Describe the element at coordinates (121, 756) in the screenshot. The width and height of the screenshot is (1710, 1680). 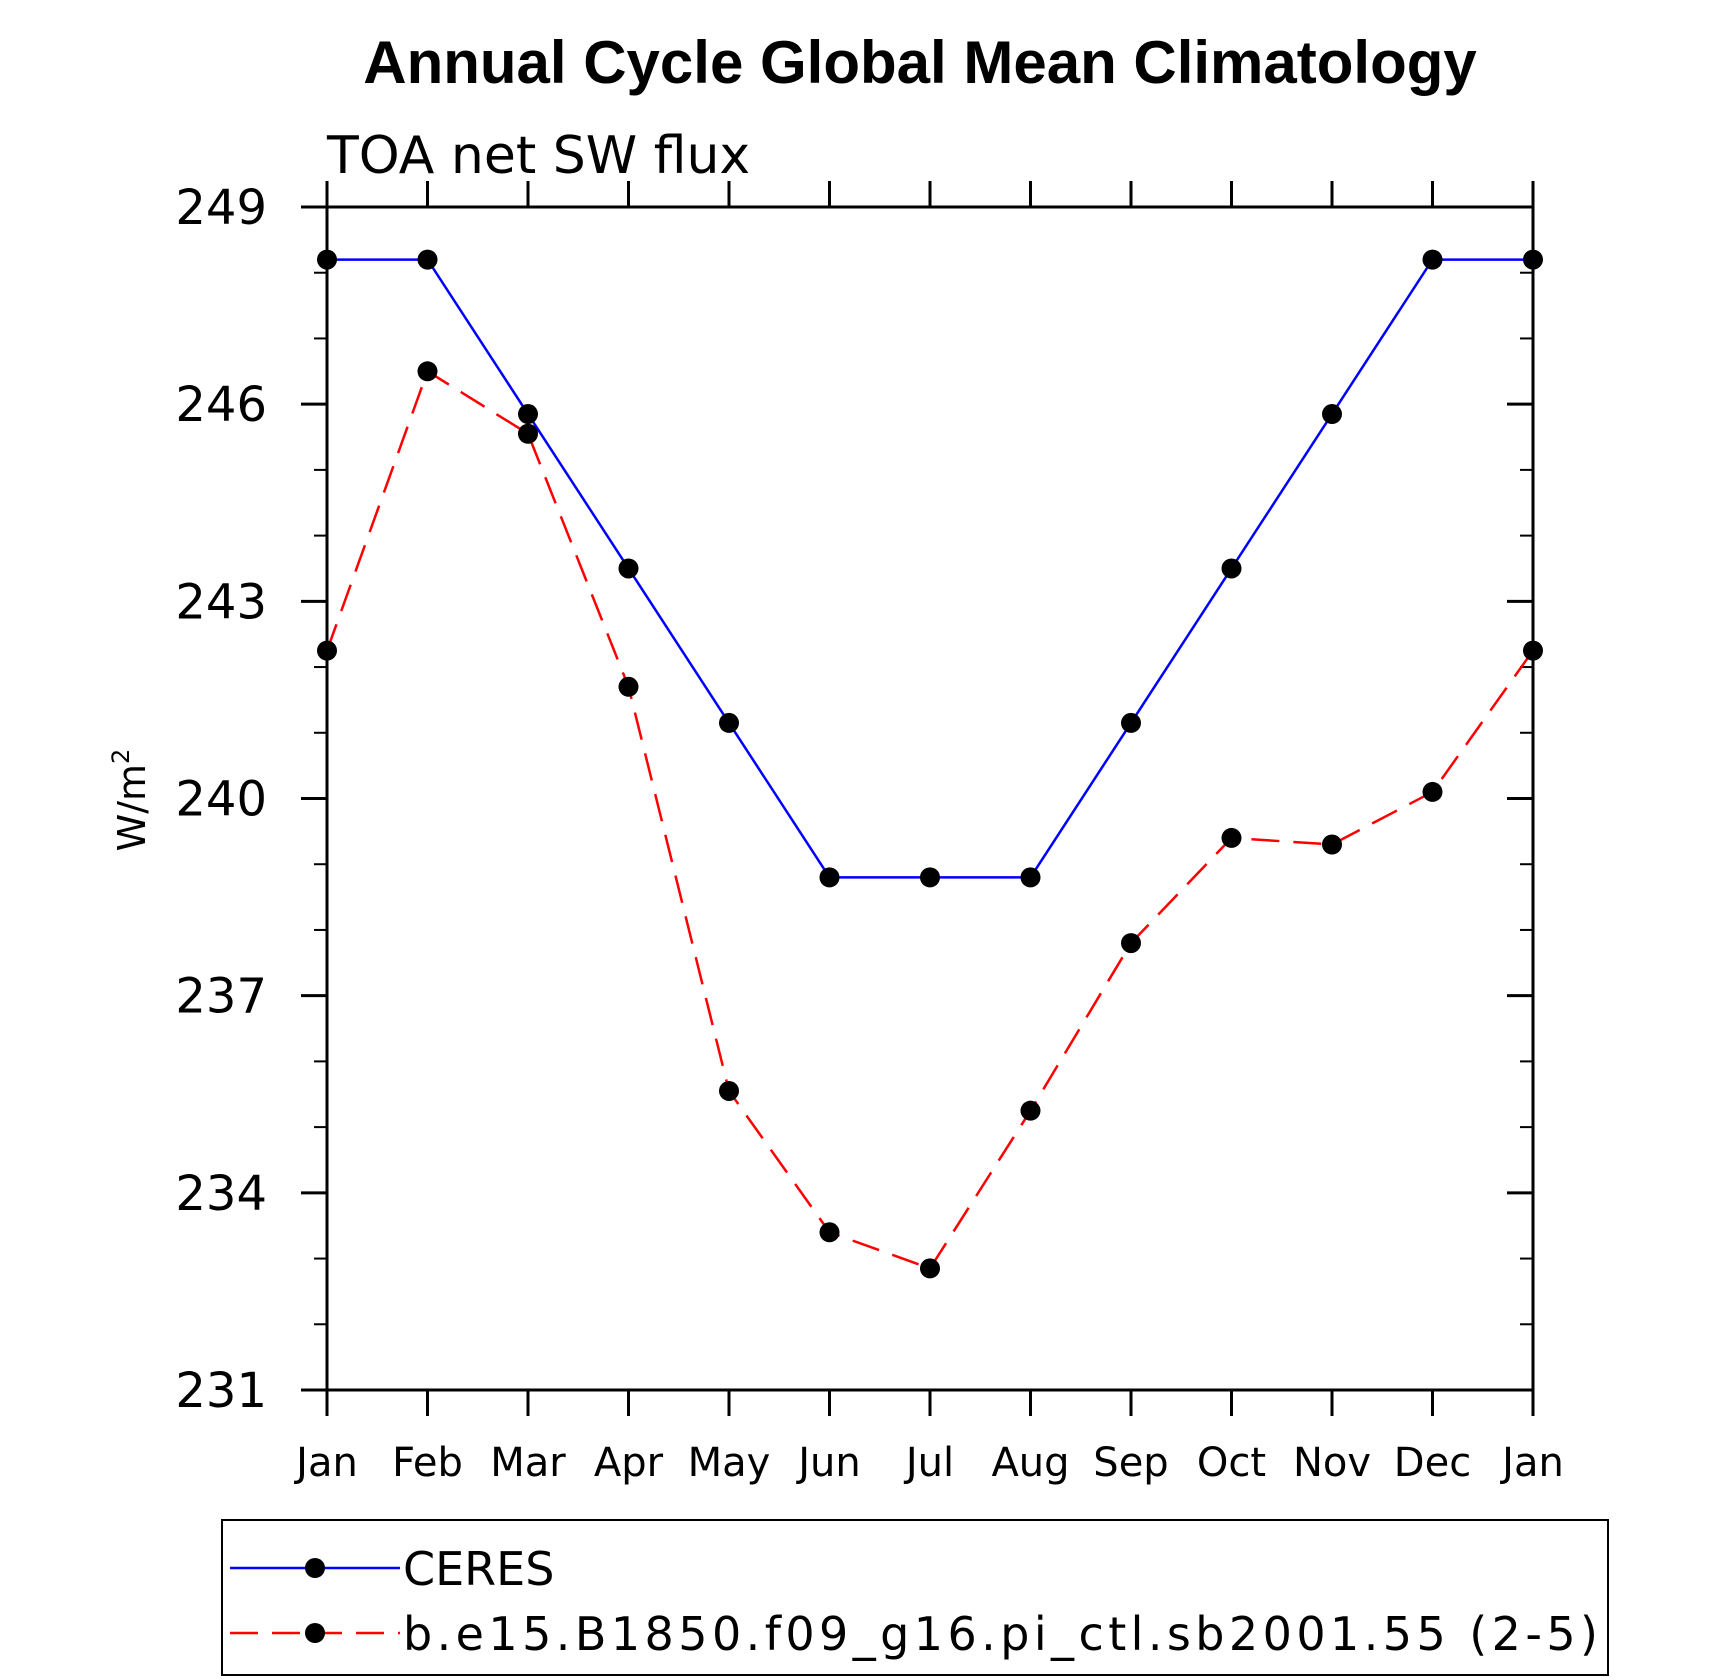
I see `y-axis-label-superscript: 2` at that location.